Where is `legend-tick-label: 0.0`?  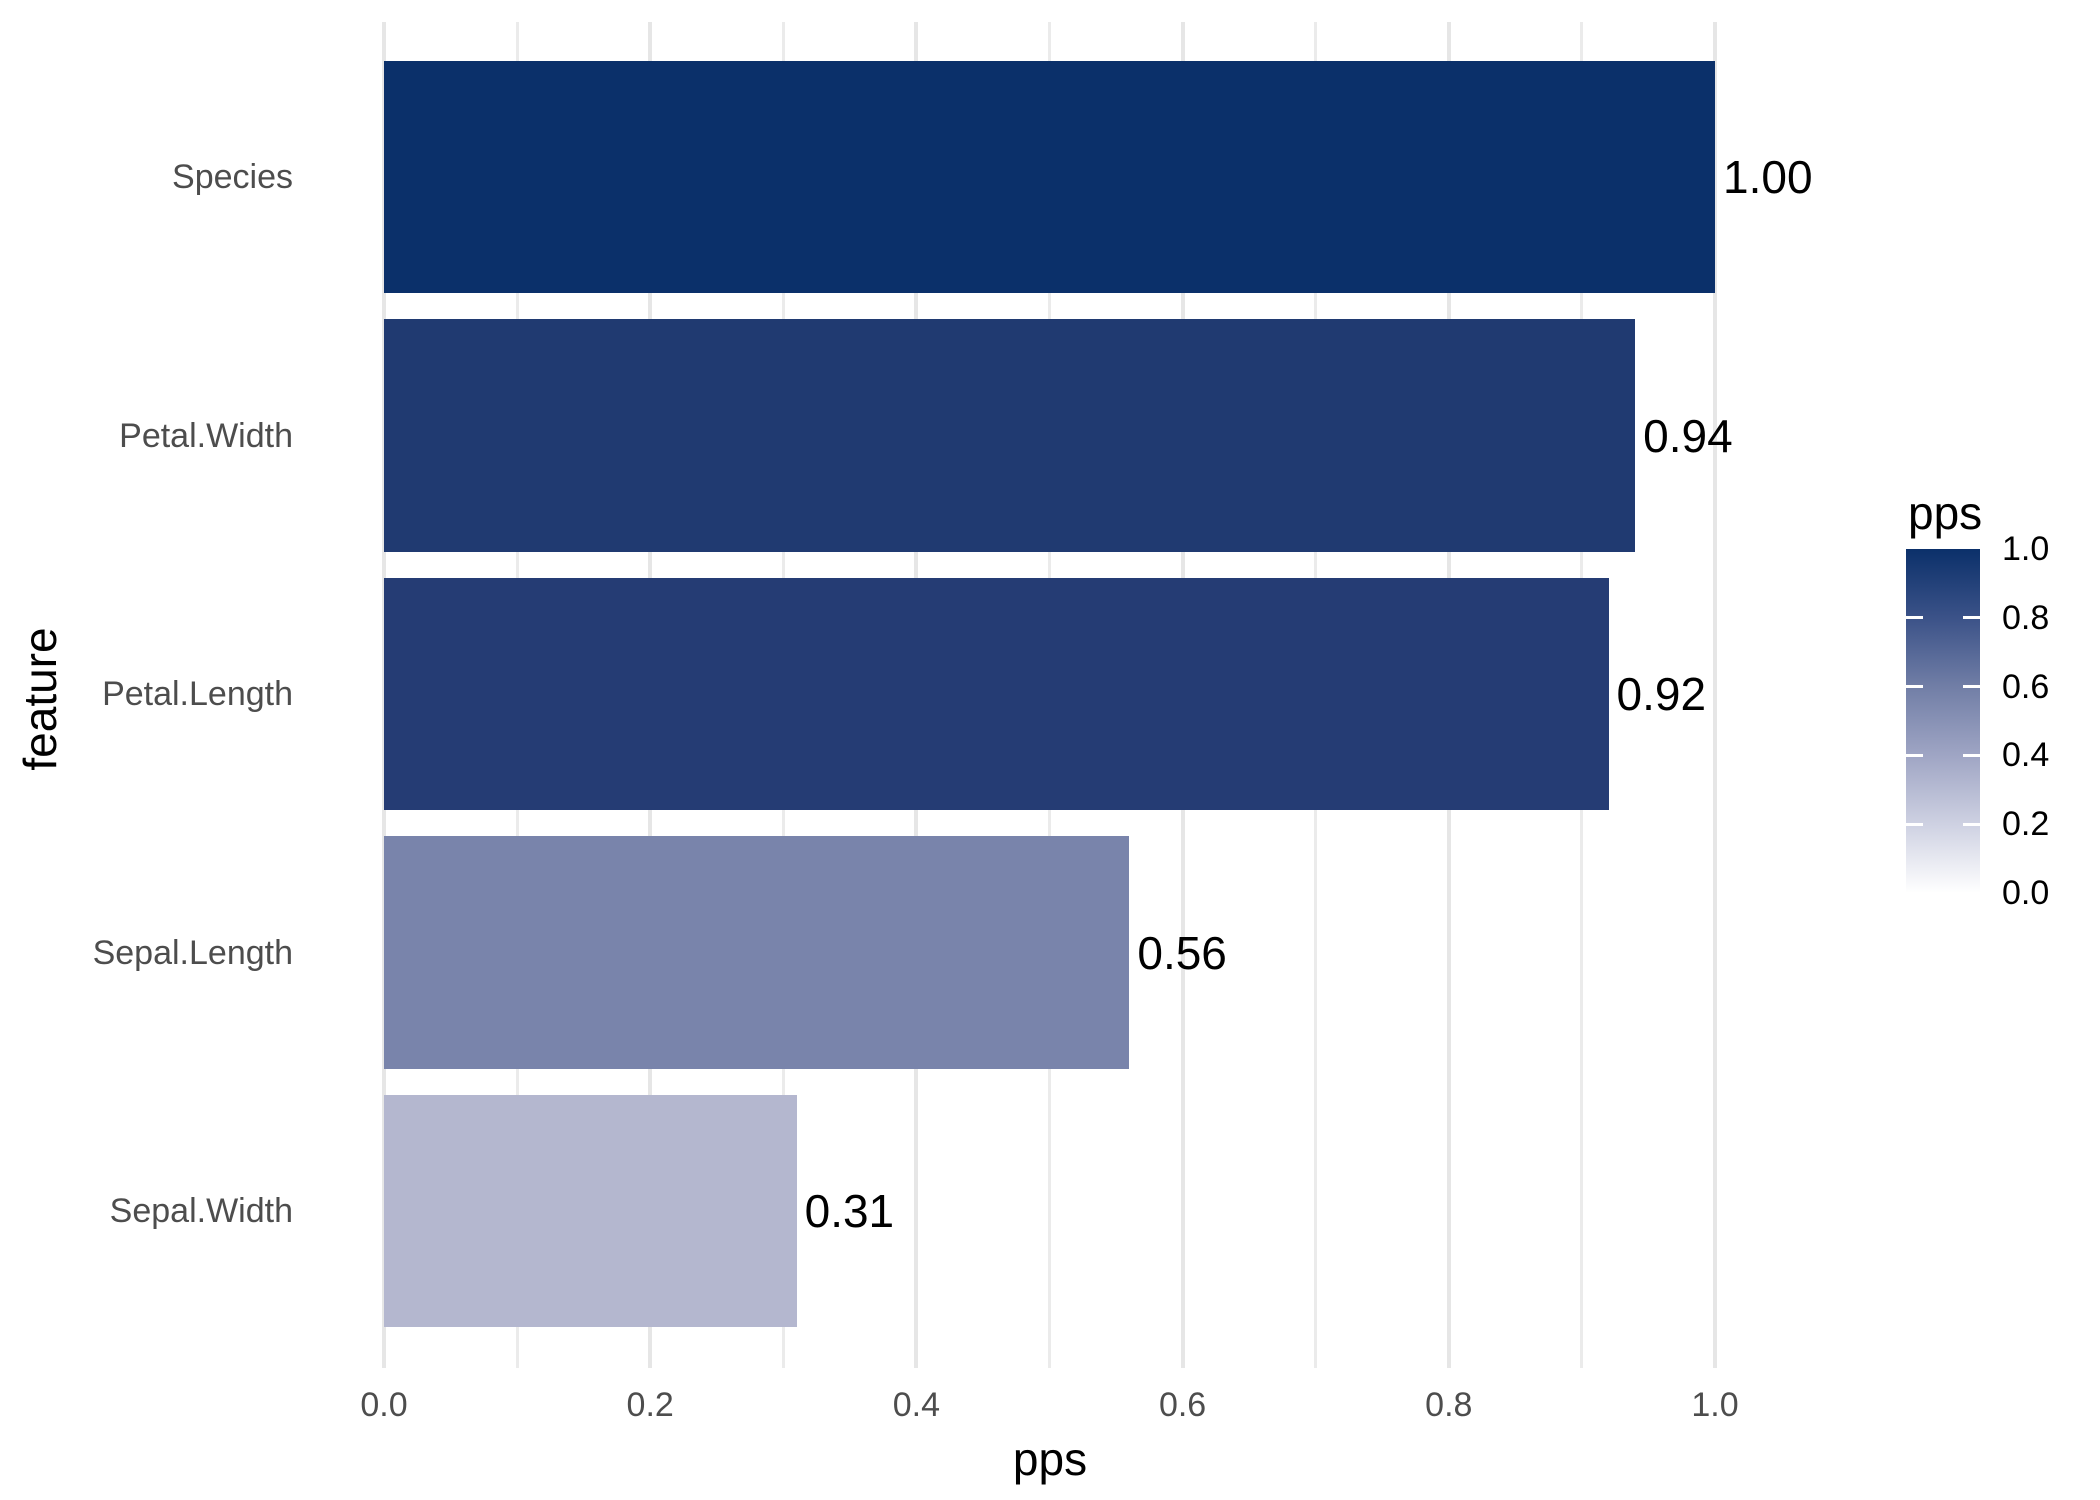 legend-tick-label: 0.0 is located at coordinates (2026, 893).